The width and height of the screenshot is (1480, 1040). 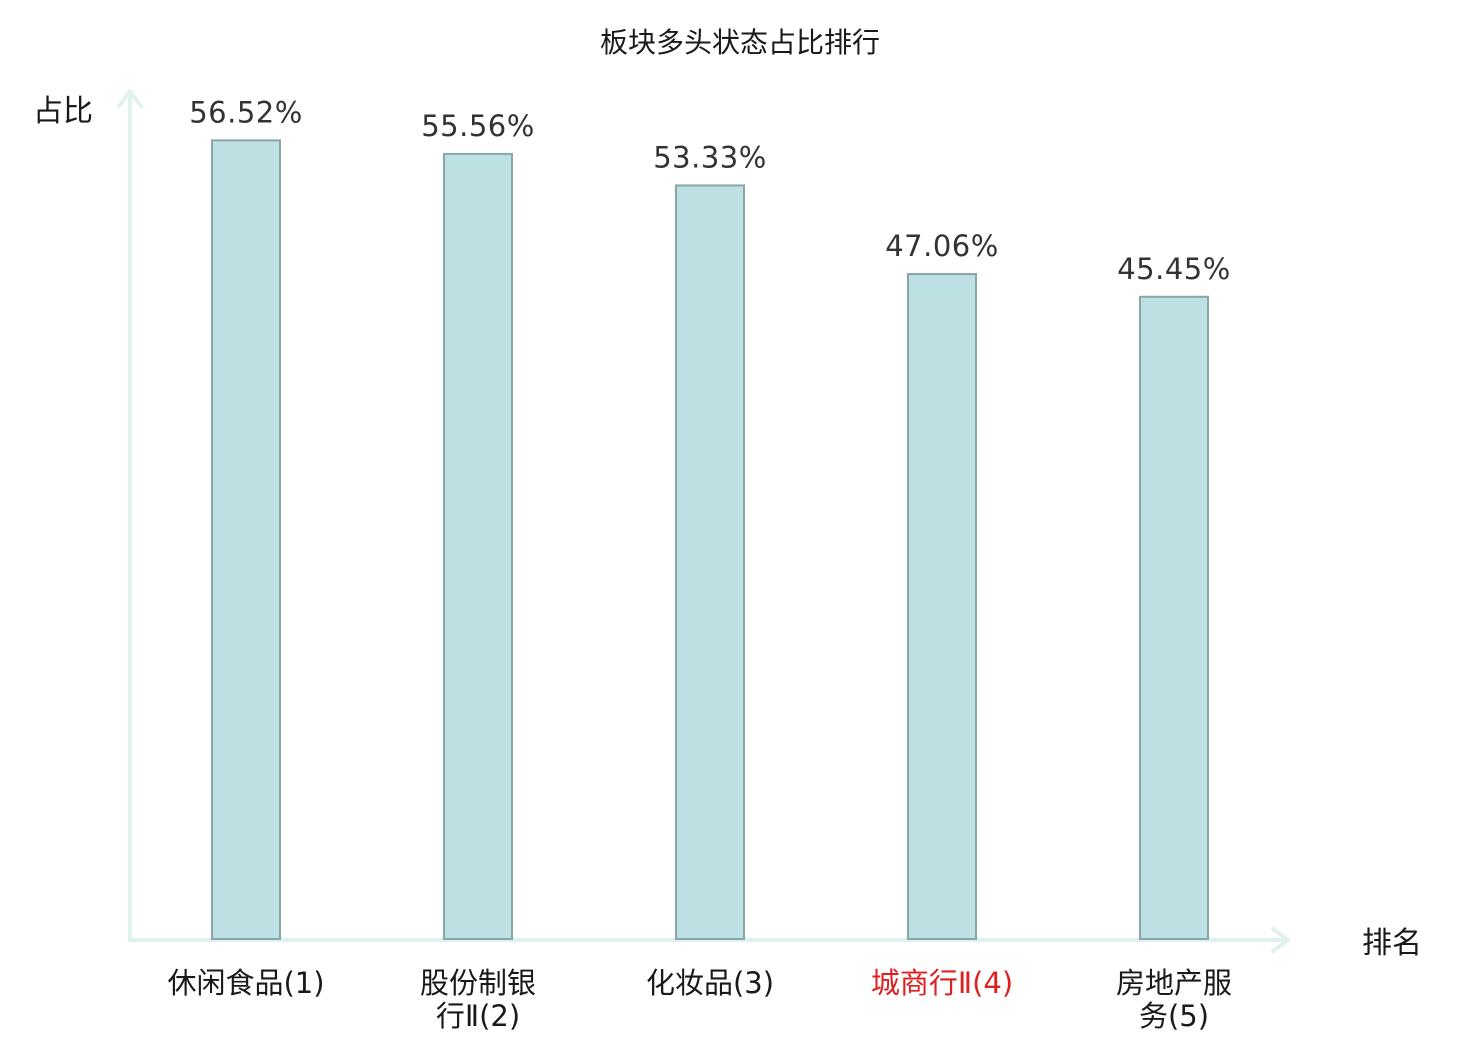 What do you see at coordinates (740, 42) in the screenshot?
I see `chart-title: 板块多头状态占比排行` at bounding box center [740, 42].